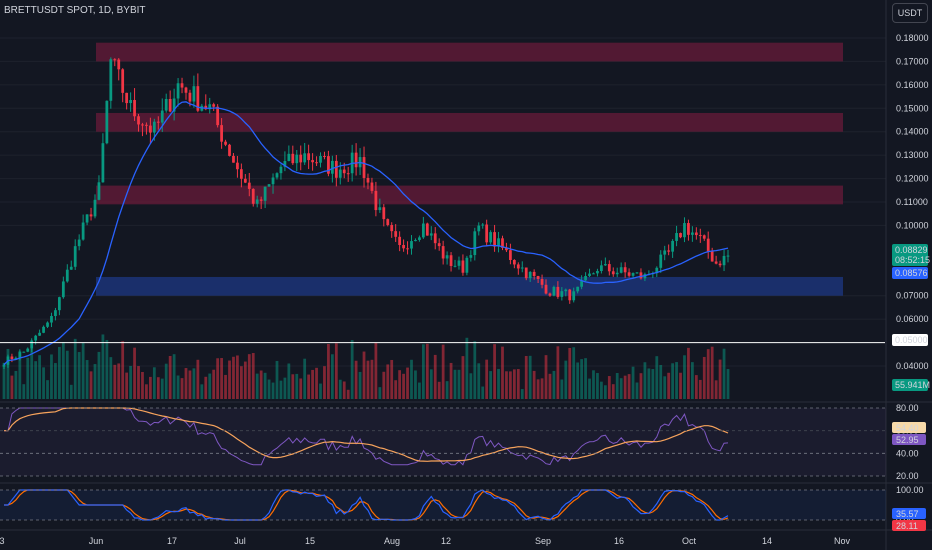  Describe the element at coordinates (912, 179) in the screenshot. I see `price-tick: 0.12000` at that location.